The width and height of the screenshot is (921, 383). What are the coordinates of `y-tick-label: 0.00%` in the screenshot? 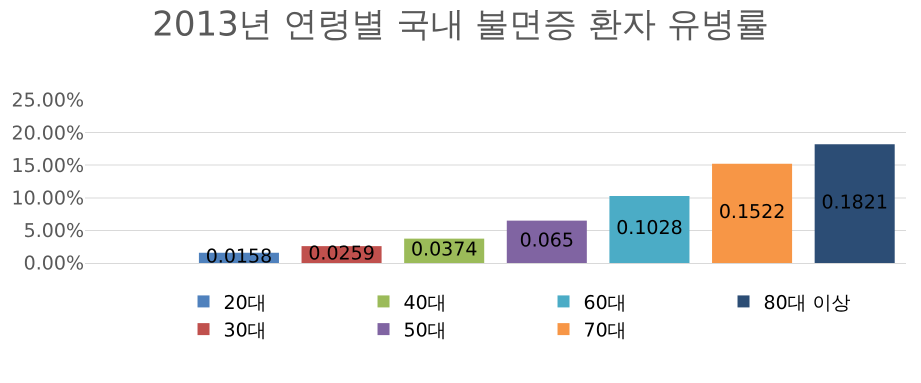 It's located at (54, 263).